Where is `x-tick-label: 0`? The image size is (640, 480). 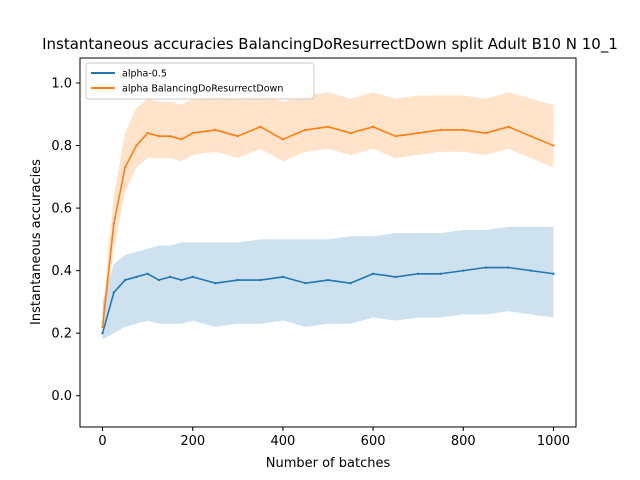 x-tick-label: 0 is located at coordinates (102, 441).